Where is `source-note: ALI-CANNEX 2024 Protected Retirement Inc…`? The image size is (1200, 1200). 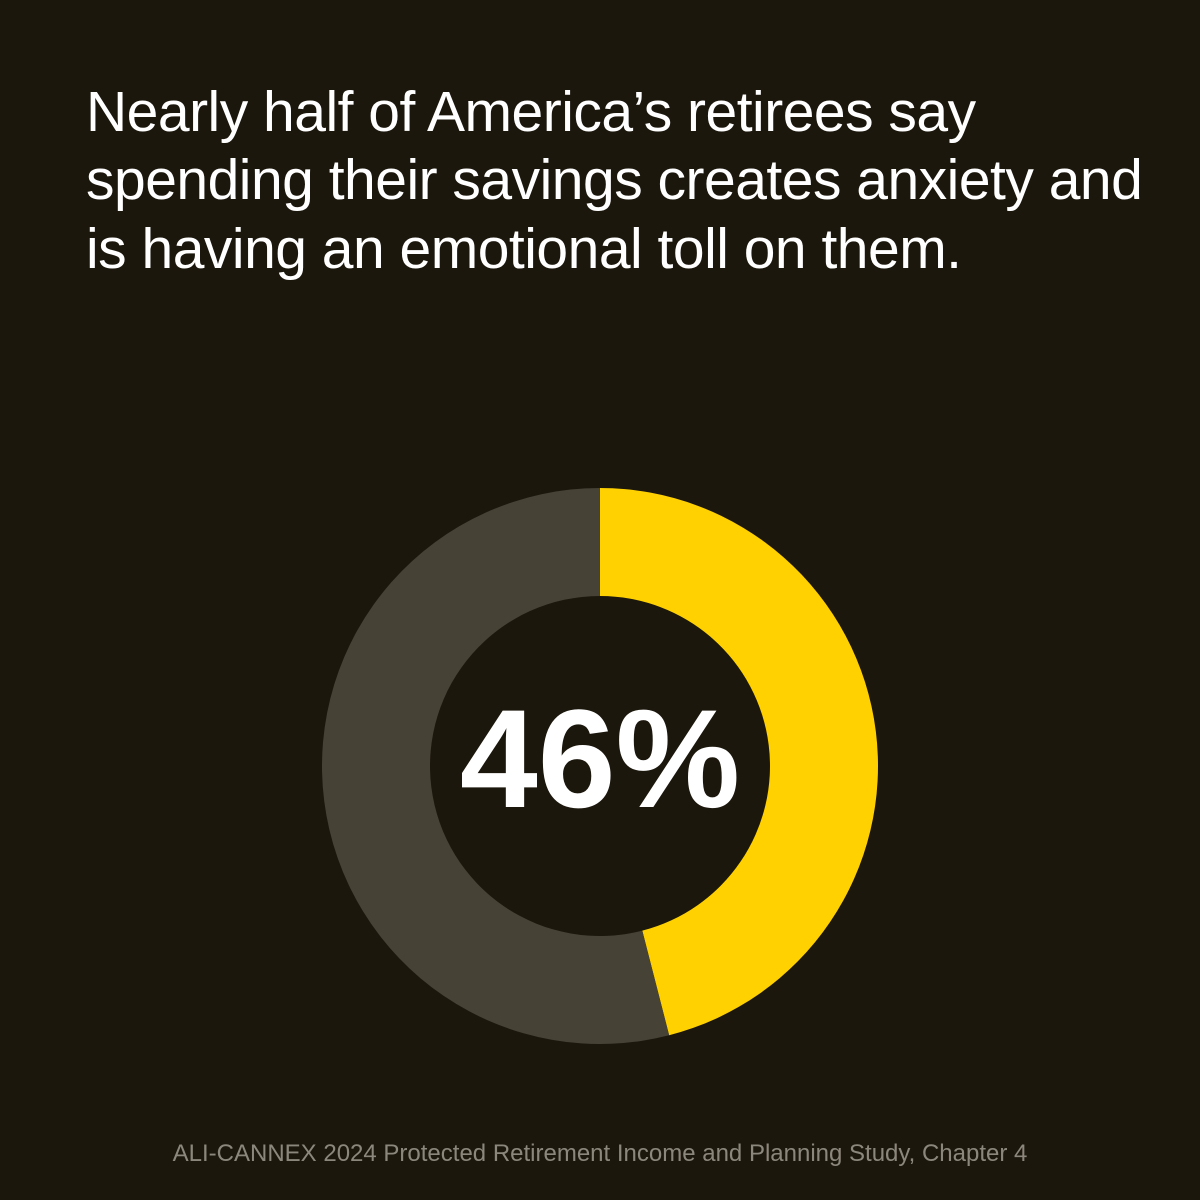
source-note: ALI-CANNEX 2024 Protected Retirement Inc… is located at coordinates (600, 1153).